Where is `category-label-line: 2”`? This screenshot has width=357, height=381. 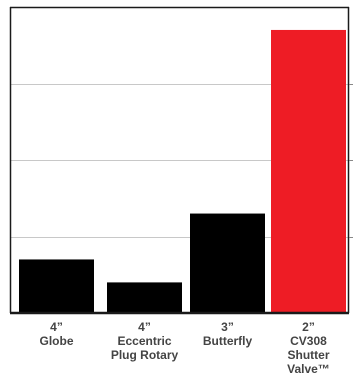
category-label-line: 2” is located at coordinates (308, 327).